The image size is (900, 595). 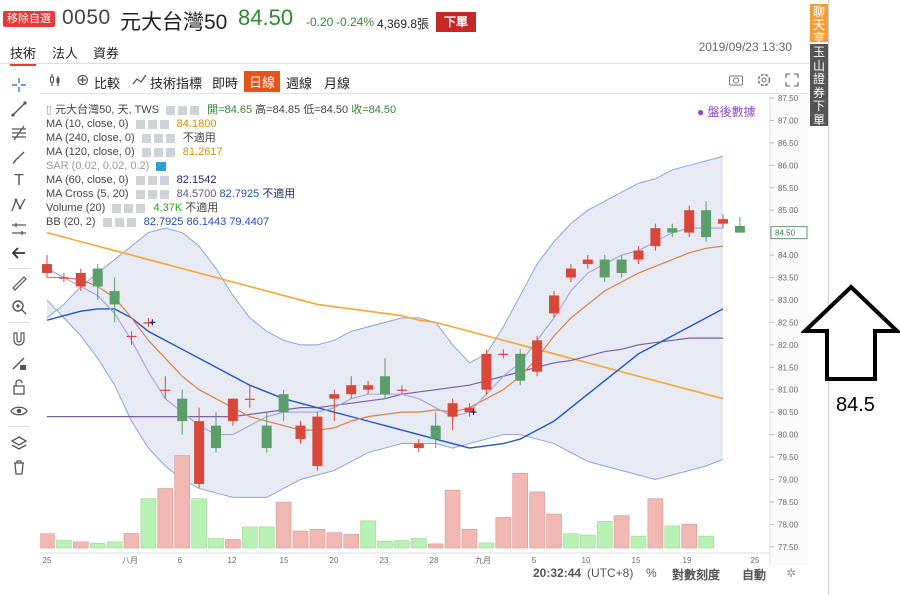 I want to click on legend-ma120-label: MA (120, close, 0), so click(x=90, y=152).